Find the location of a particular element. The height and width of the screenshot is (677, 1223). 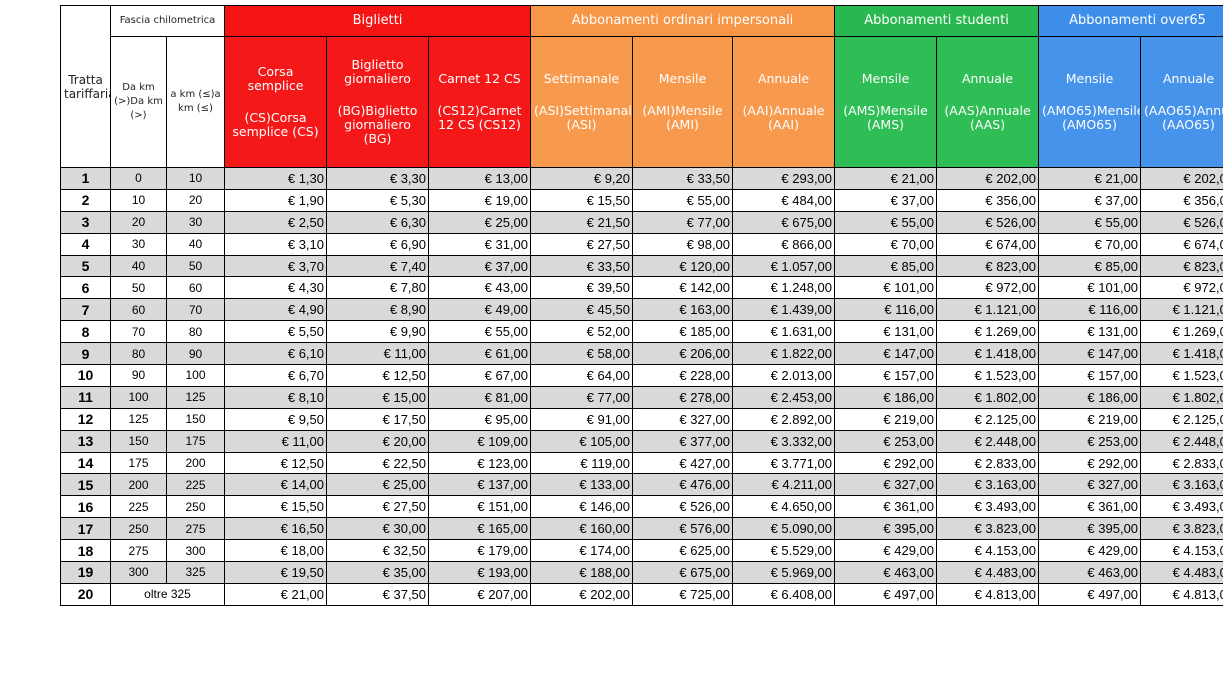

price-cell: € 85,00 is located at coordinates (886, 266).